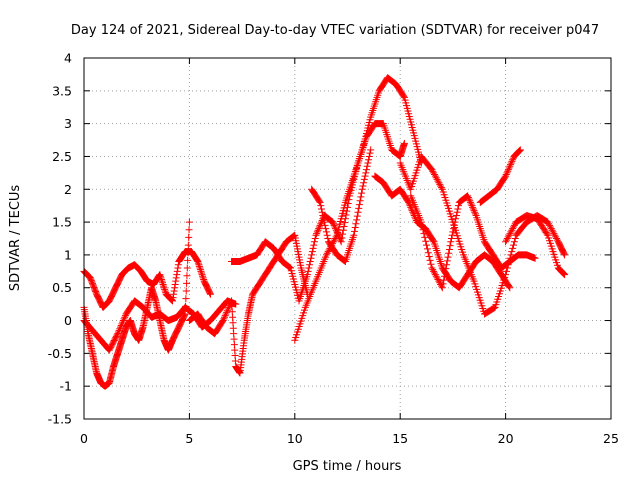 This screenshot has width=640, height=480. What do you see at coordinates (68, 58) in the screenshot?
I see `y-tick-label: 4` at bounding box center [68, 58].